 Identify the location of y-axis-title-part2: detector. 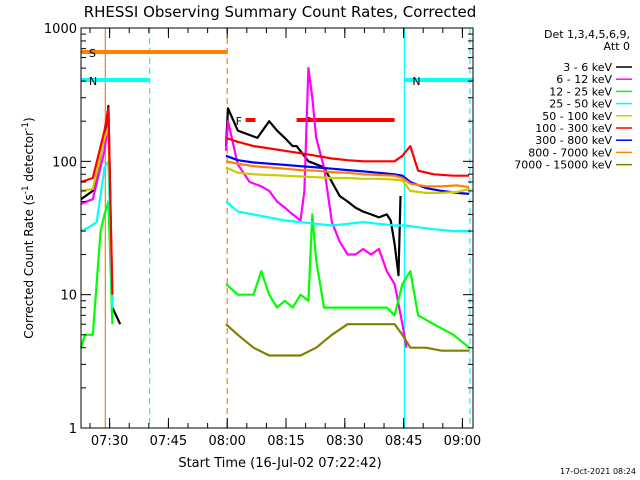
(29, 158).